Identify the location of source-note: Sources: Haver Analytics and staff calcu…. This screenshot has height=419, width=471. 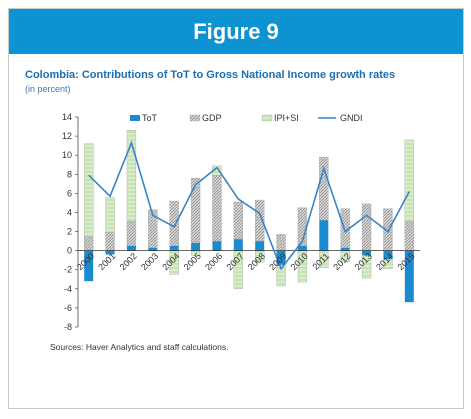
(139, 347).